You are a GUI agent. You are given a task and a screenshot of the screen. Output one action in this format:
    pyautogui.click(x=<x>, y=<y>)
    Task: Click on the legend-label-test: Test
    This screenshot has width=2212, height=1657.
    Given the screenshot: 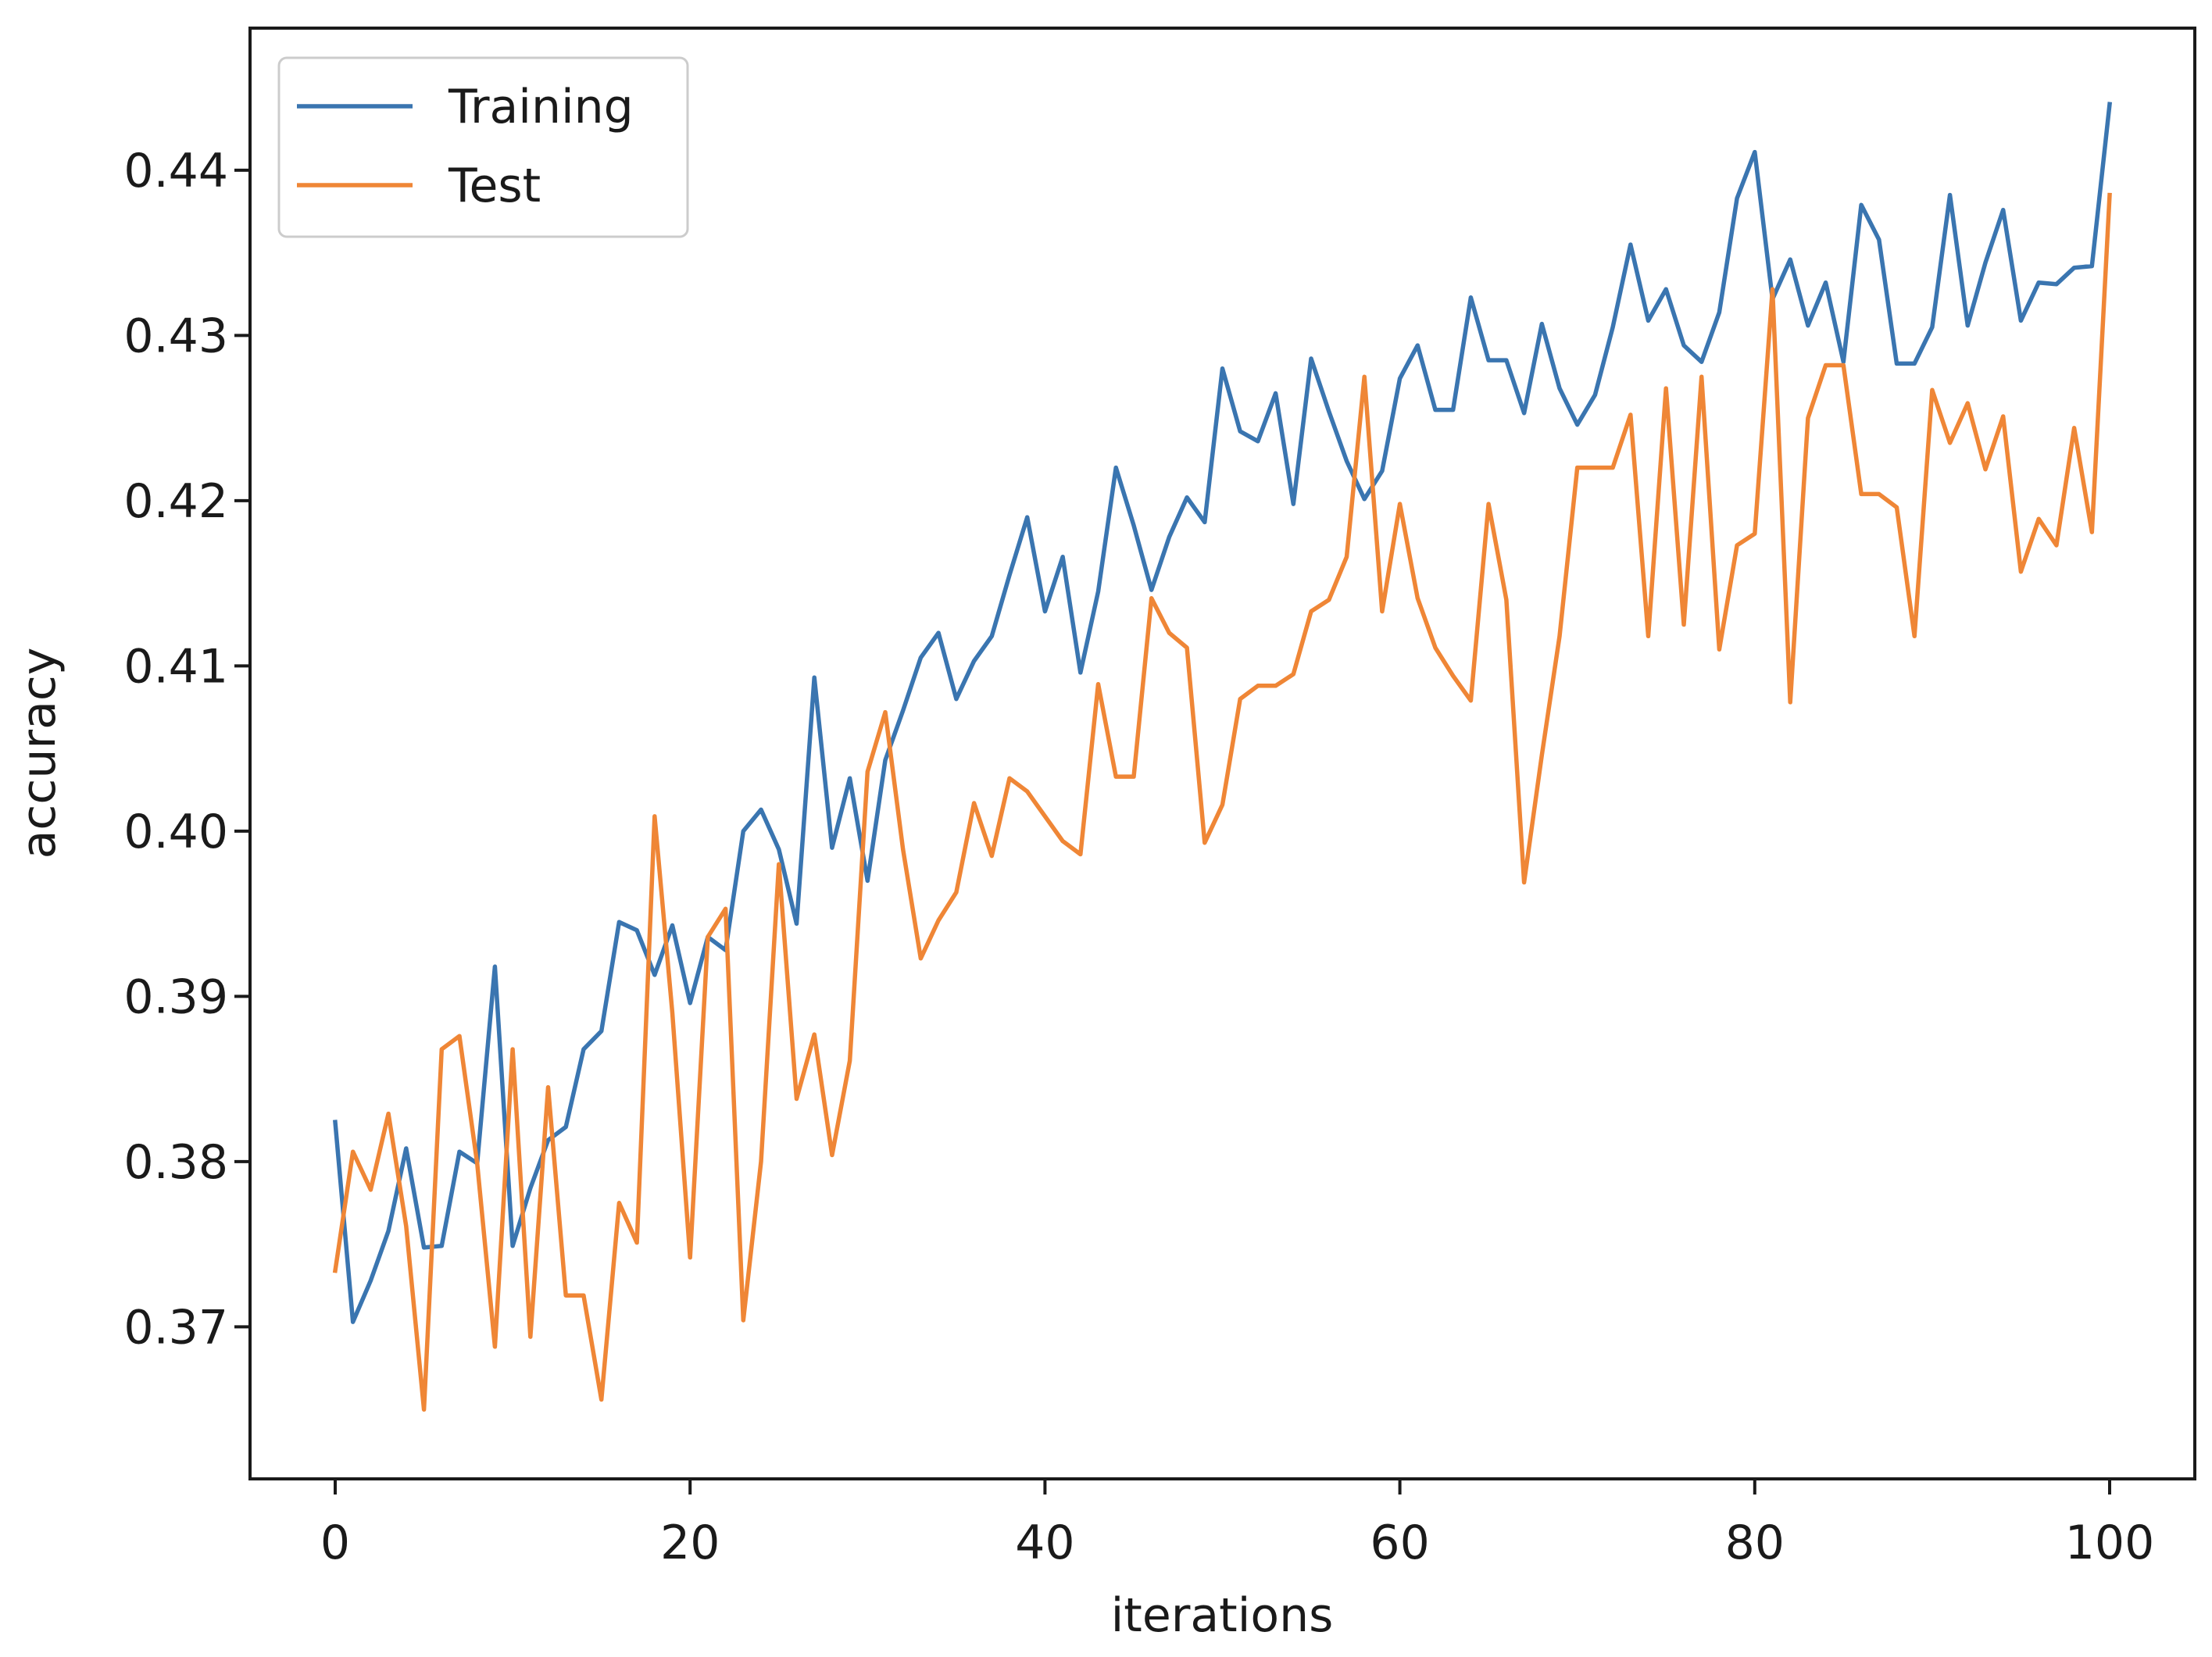 What is the action you would take?
    pyautogui.click(x=494, y=186)
    